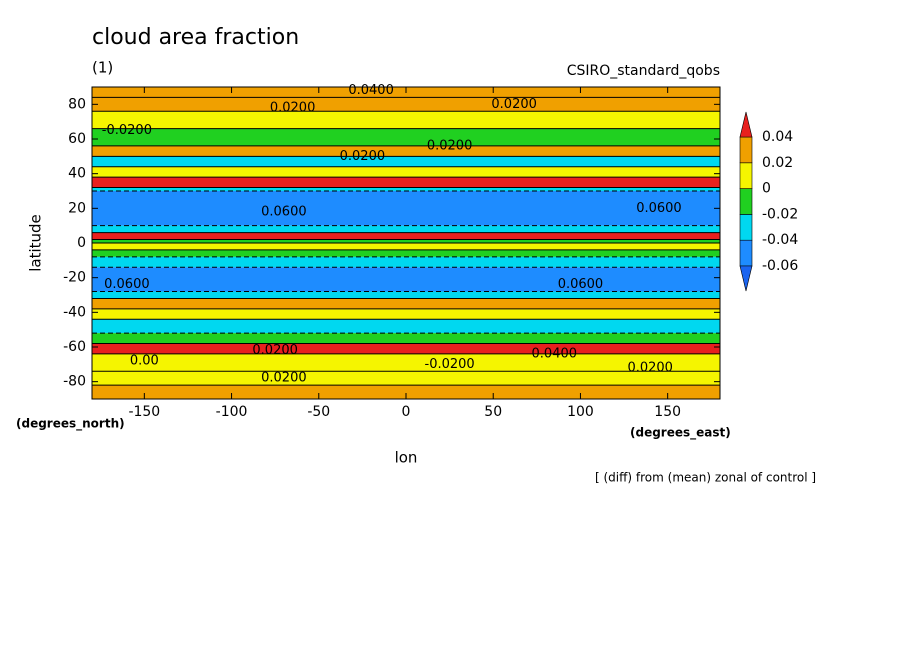 This screenshot has height=654, width=904. What do you see at coordinates (705, 478) in the screenshot?
I see `note: [ (diff) from (mean) zonal of control ]` at bounding box center [705, 478].